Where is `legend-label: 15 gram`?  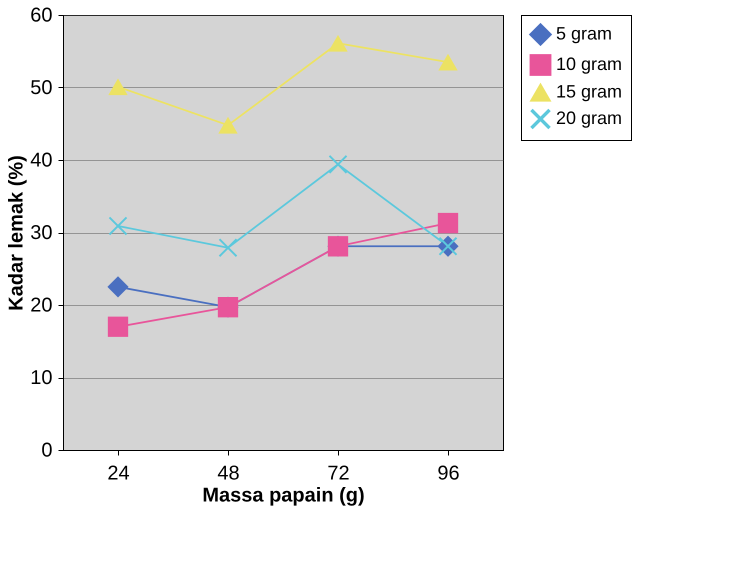
legend-label: 15 gram is located at coordinates (589, 92).